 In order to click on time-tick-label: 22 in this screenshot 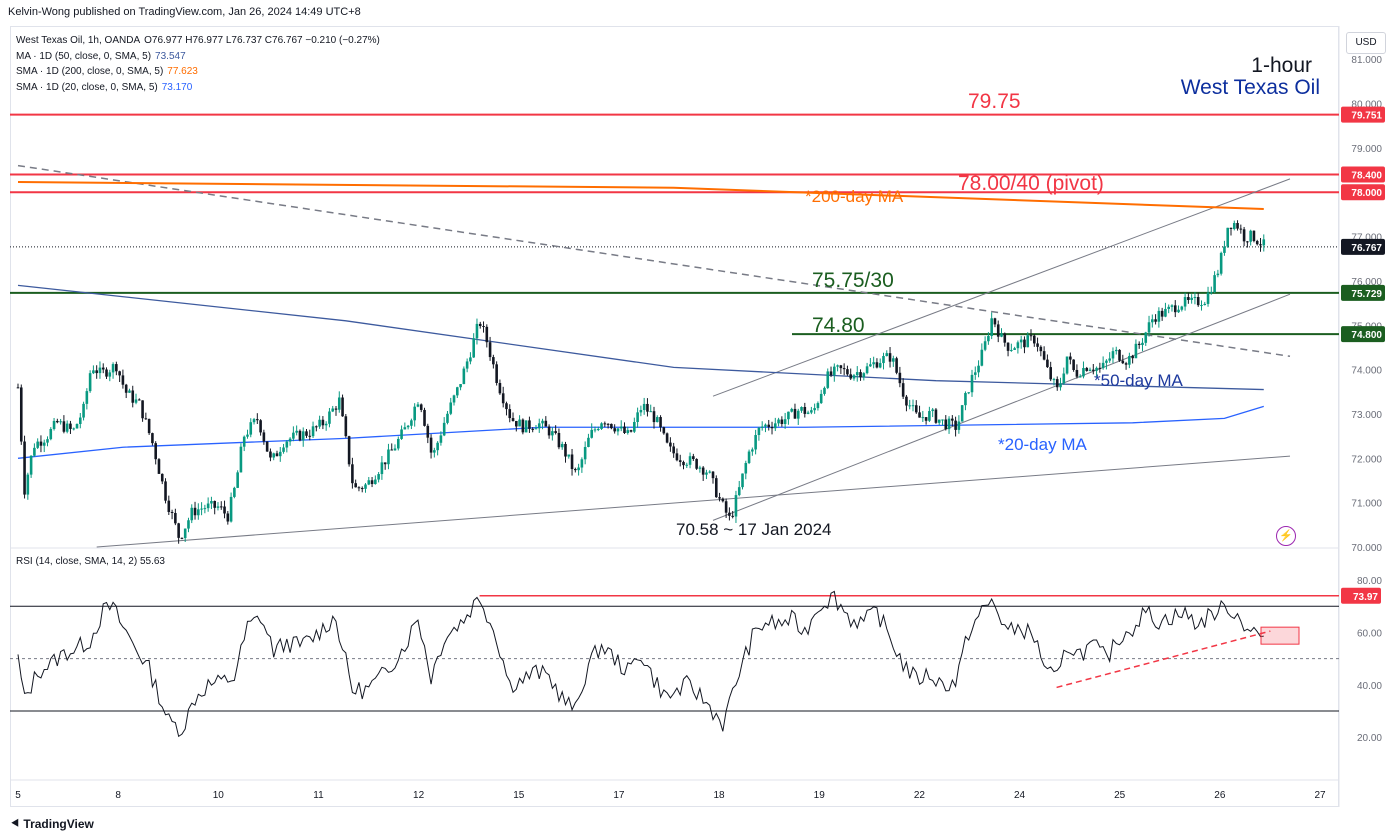, I will do `click(920, 795)`.